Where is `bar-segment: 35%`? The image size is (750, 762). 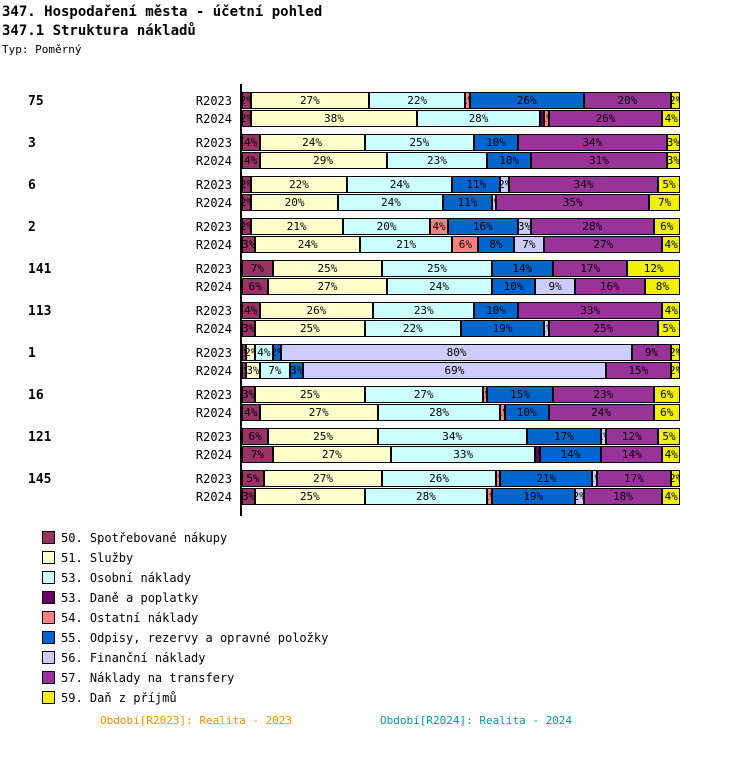
bar-segment: 35% is located at coordinates (573, 202).